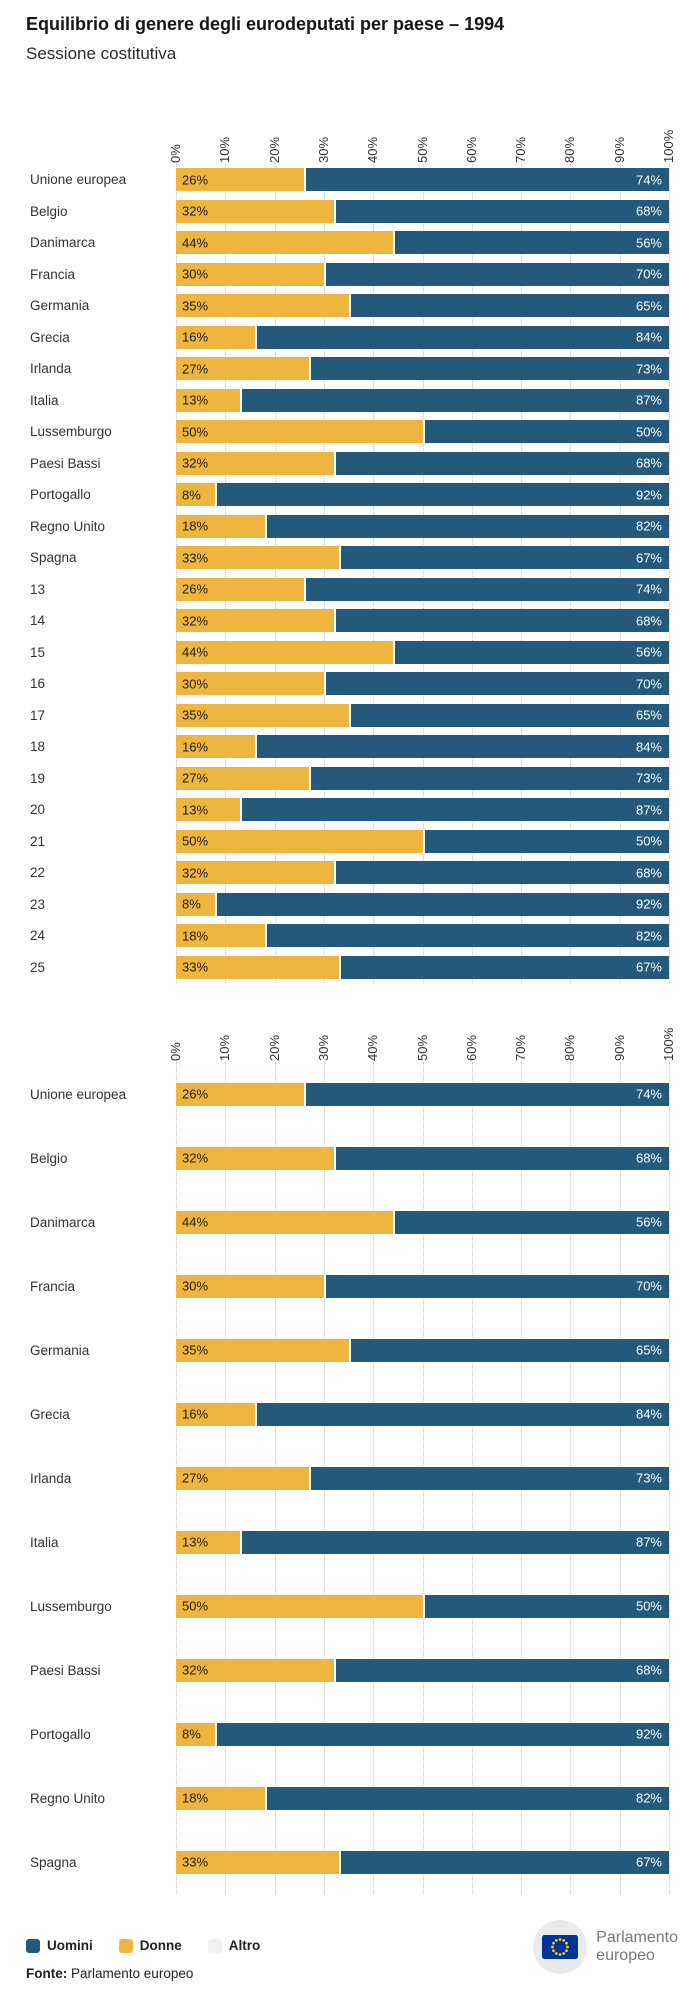 The image size is (700, 1993). I want to click on bar-row: Paesi Bassi 32% 68%, so click(350, 464).